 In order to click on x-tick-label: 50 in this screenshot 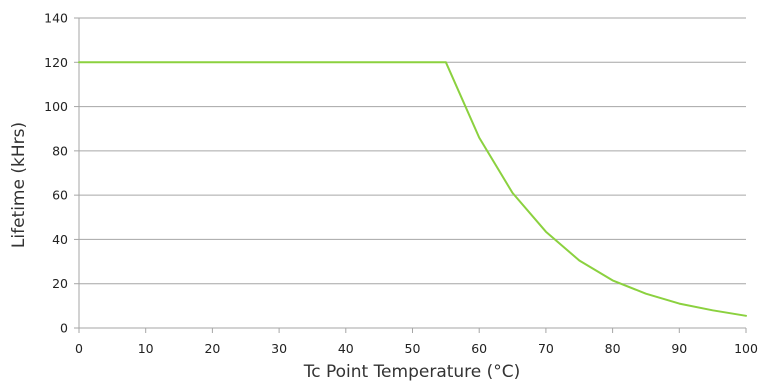, I will do `click(413, 348)`.